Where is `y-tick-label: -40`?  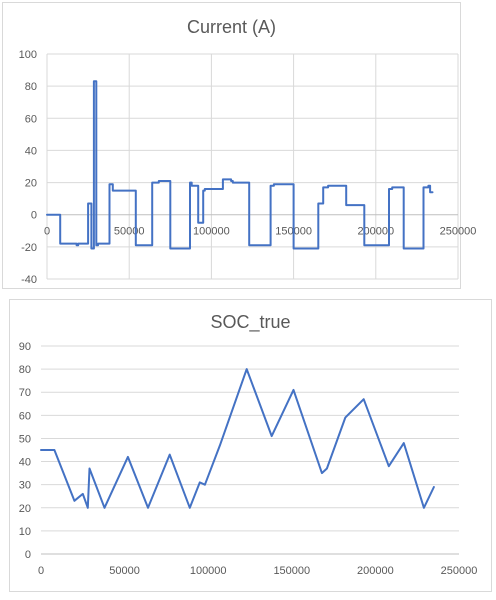
y-tick-label: -40 is located at coordinates (29, 280).